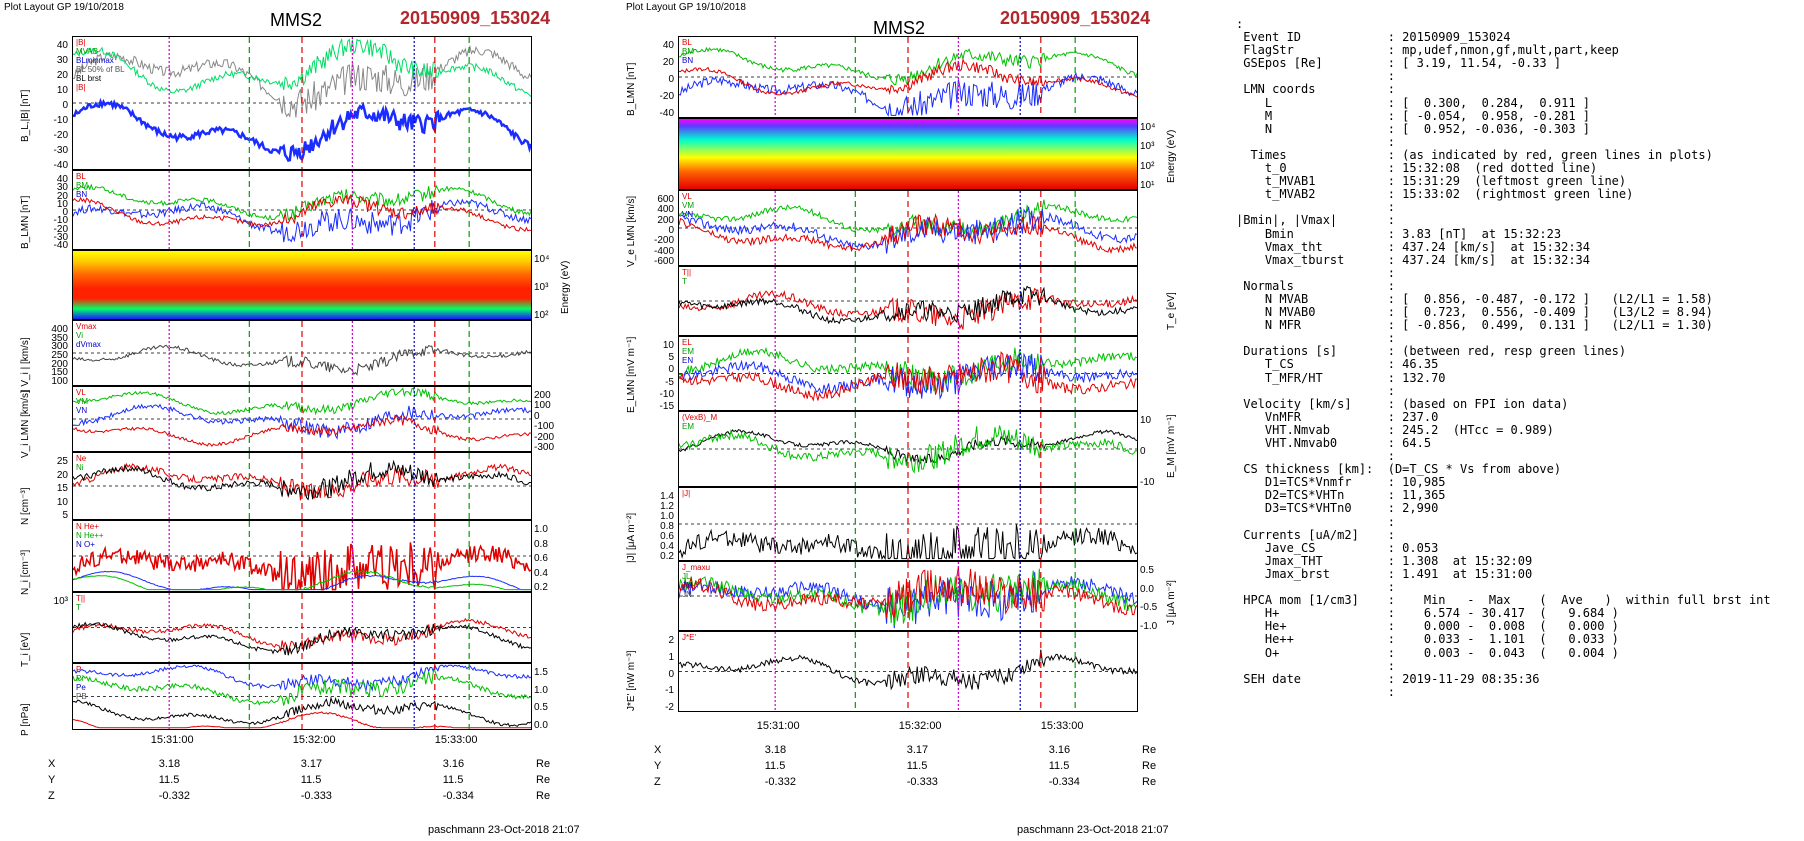 This screenshot has height=841, width=1804. I want to click on legend-b-lmn: BL, so click(81, 176).